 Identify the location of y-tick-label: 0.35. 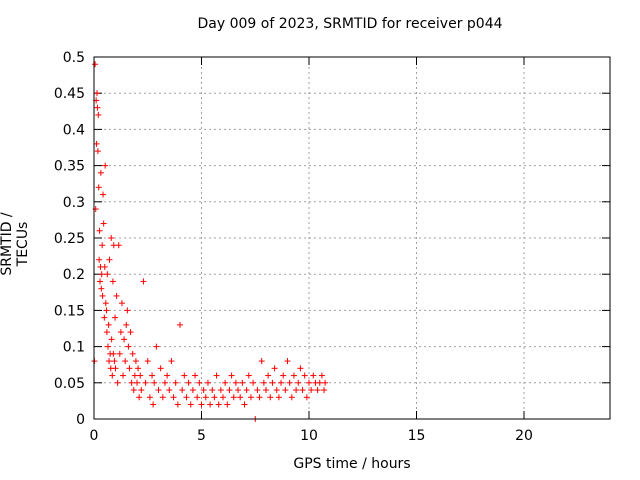
(69, 167).